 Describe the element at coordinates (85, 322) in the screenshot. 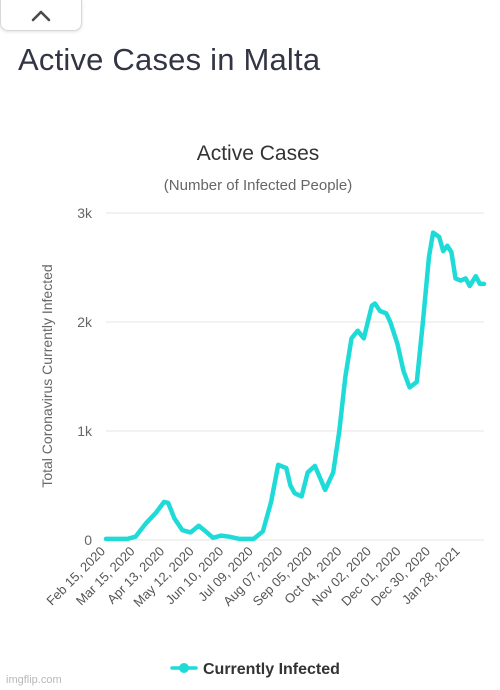

I see `y-tick-label: 2k` at that location.